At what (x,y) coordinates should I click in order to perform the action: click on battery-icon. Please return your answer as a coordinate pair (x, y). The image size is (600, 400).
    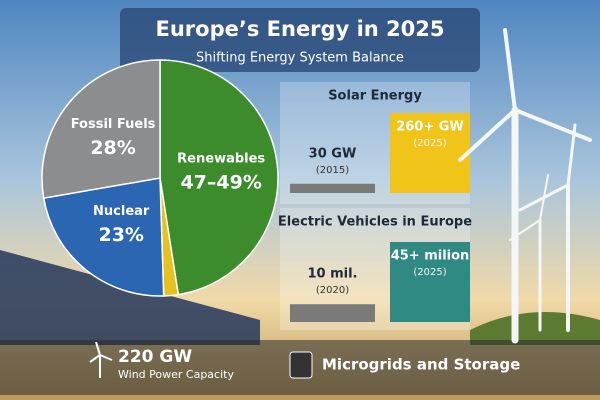
    Looking at the image, I should click on (301, 365).